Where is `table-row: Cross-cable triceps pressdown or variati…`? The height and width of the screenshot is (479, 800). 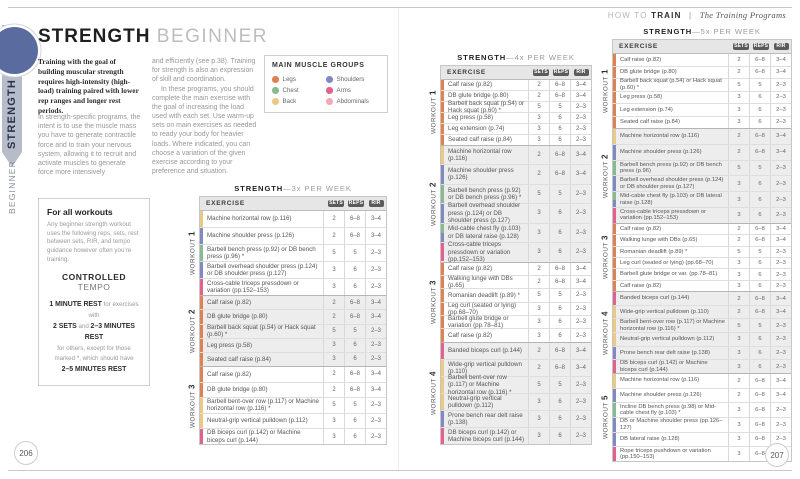 table-row: Cross-cable triceps pressdown or variati… is located at coordinates (702, 215).